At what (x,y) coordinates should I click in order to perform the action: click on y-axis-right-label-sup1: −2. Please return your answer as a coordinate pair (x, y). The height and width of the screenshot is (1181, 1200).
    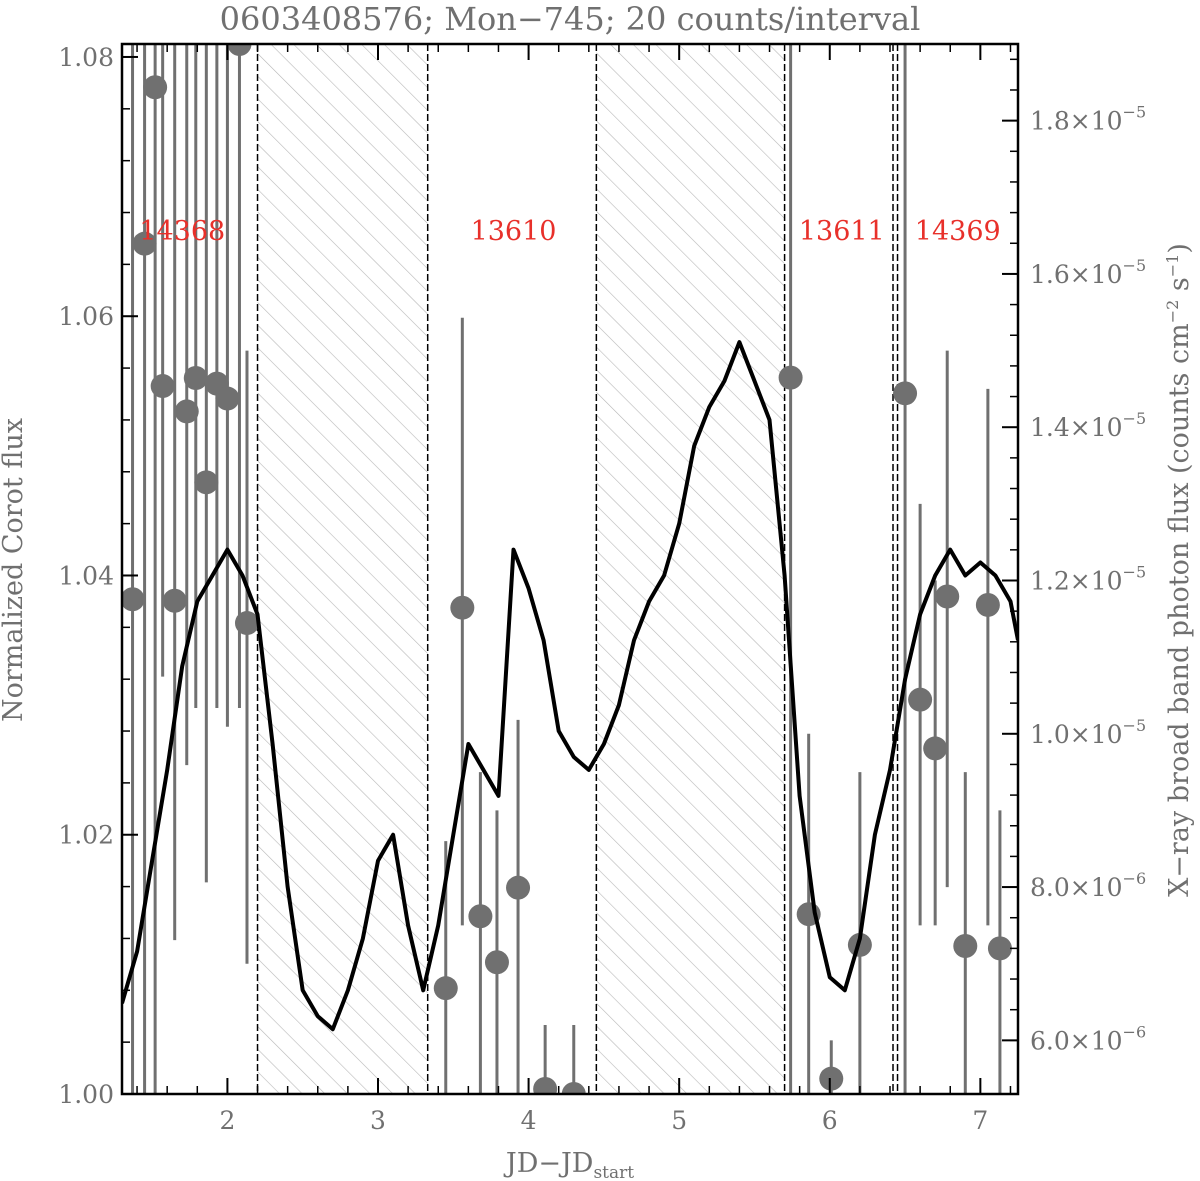
    Looking at the image, I should click on (1172, 312).